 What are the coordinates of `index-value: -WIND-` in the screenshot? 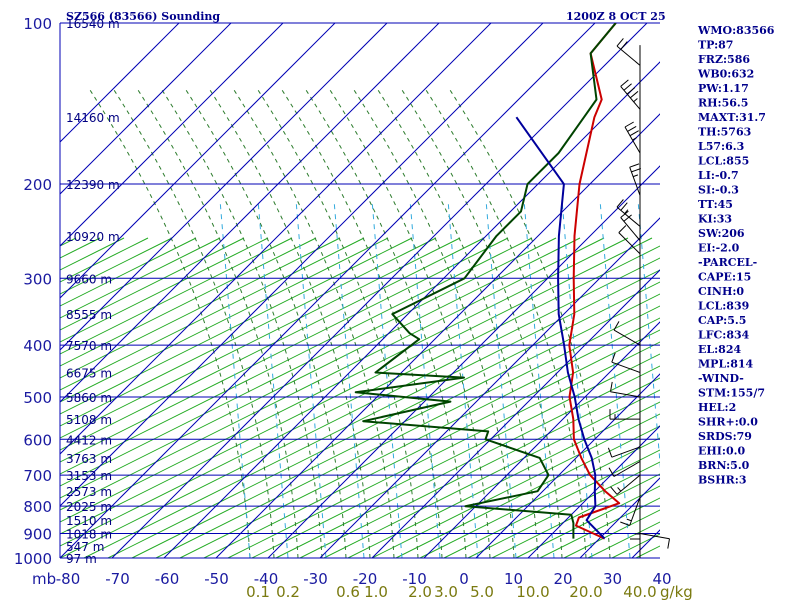 It's located at (721, 378).